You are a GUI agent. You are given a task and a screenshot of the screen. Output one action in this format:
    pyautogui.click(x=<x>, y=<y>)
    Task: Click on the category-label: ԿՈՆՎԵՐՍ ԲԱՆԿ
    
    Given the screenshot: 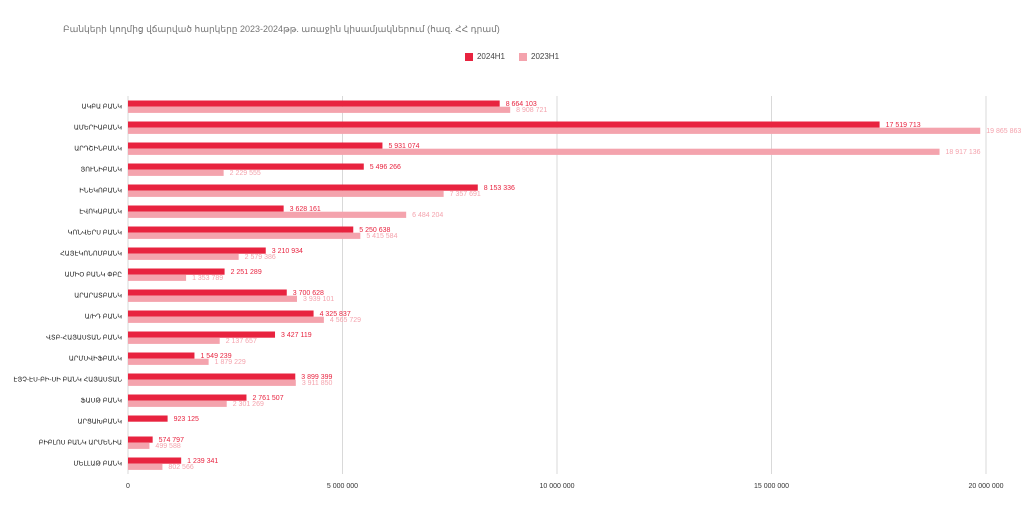 What is the action you would take?
    pyautogui.click(x=95, y=233)
    